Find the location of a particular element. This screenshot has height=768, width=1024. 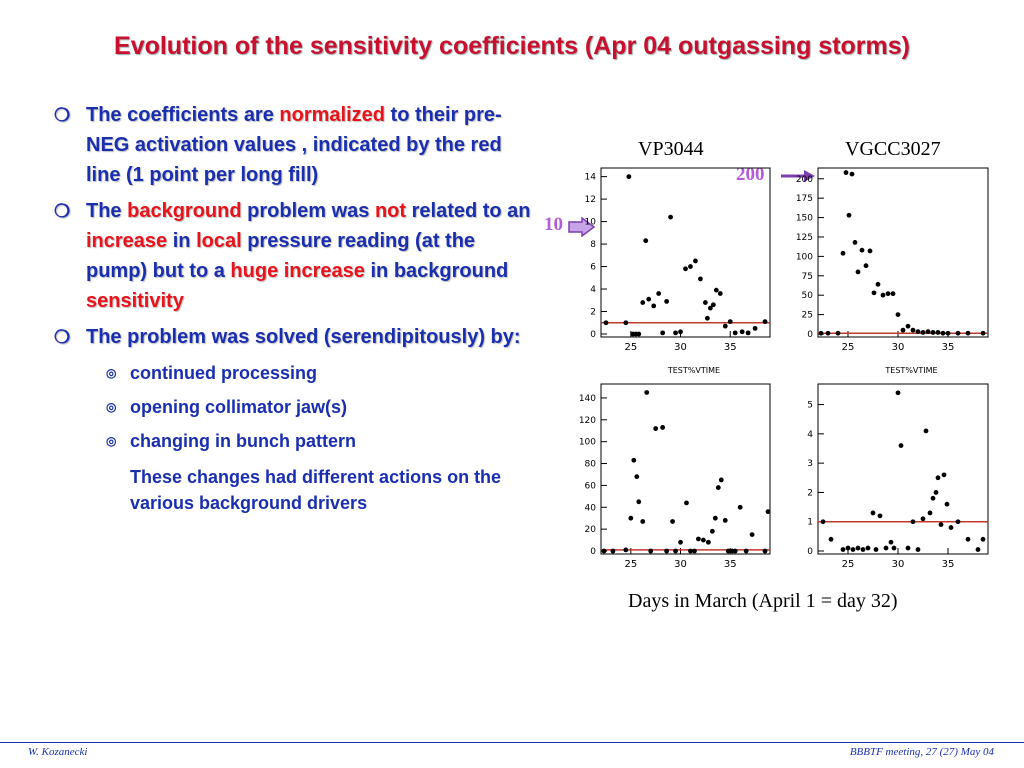

highlight-text: normalized is located at coordinates (332, 115).